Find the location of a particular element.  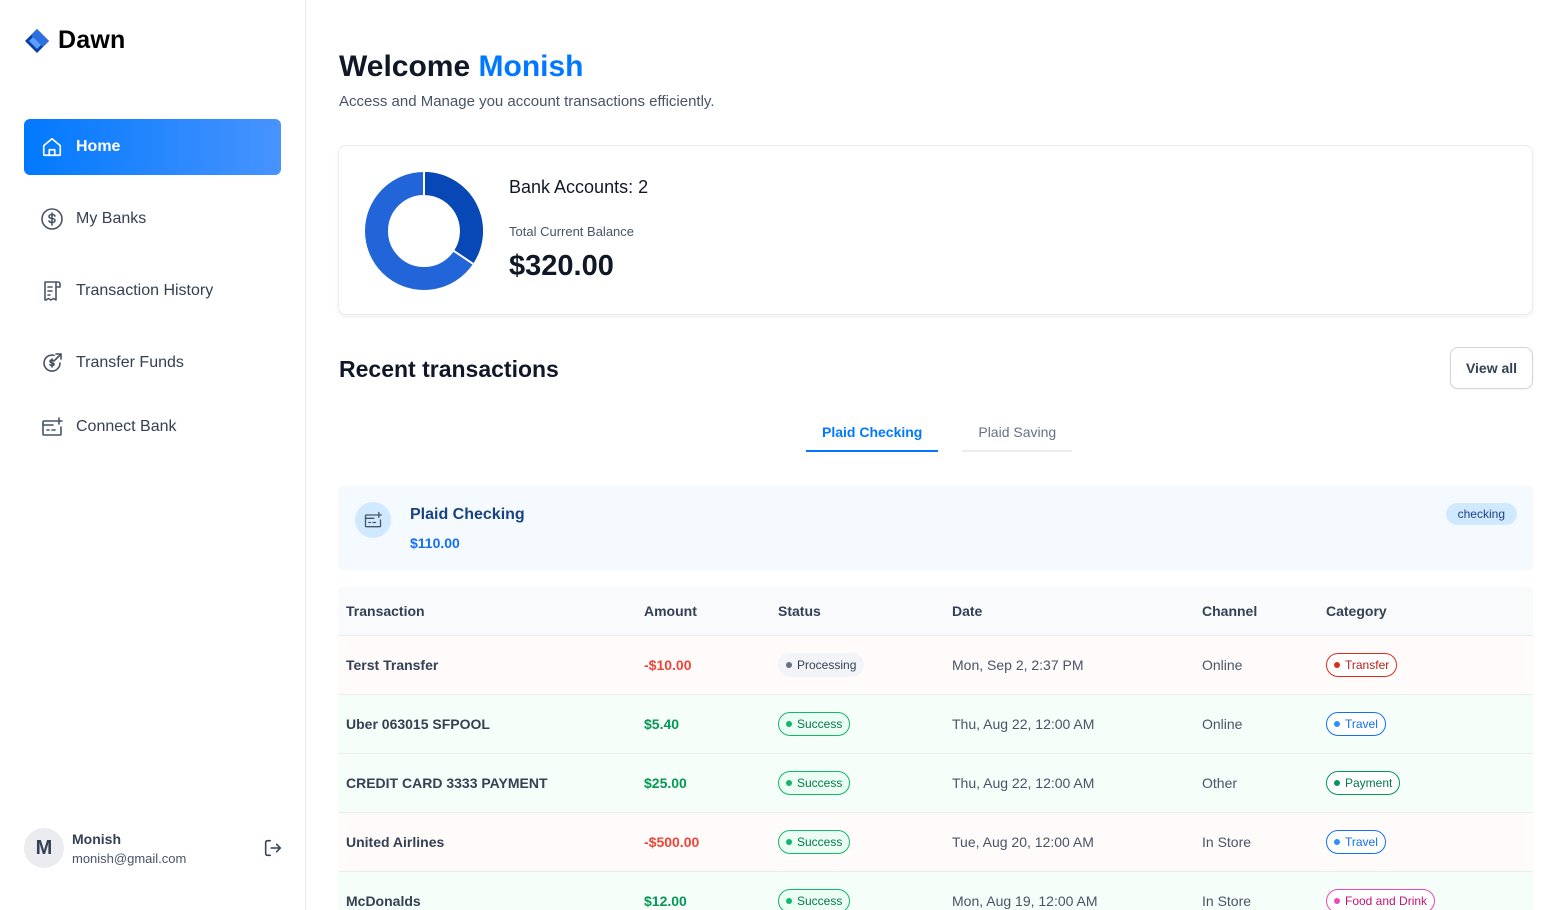

welcome-user-name: Monish is located at coordinates (531, 66).